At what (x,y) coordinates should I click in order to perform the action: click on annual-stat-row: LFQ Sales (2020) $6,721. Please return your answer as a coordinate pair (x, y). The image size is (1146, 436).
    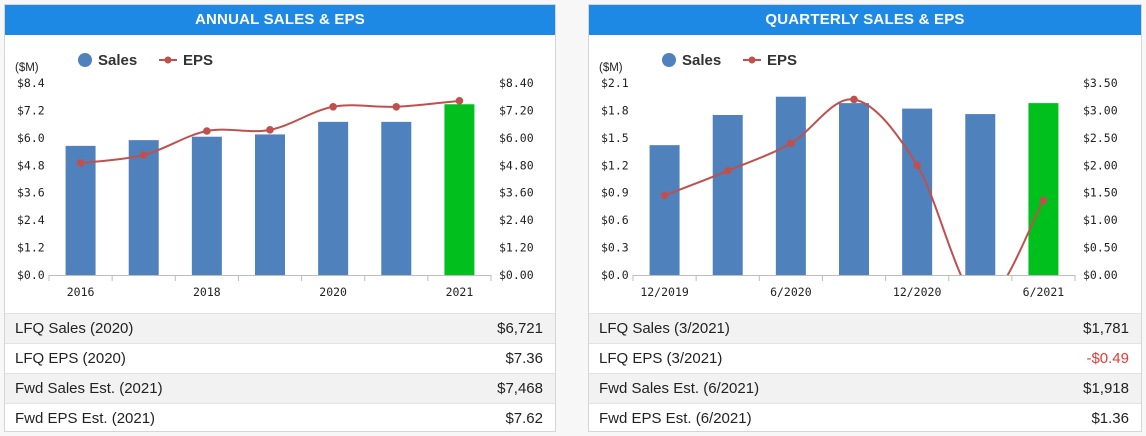
    Looking at the image, I should click on (280, 328).